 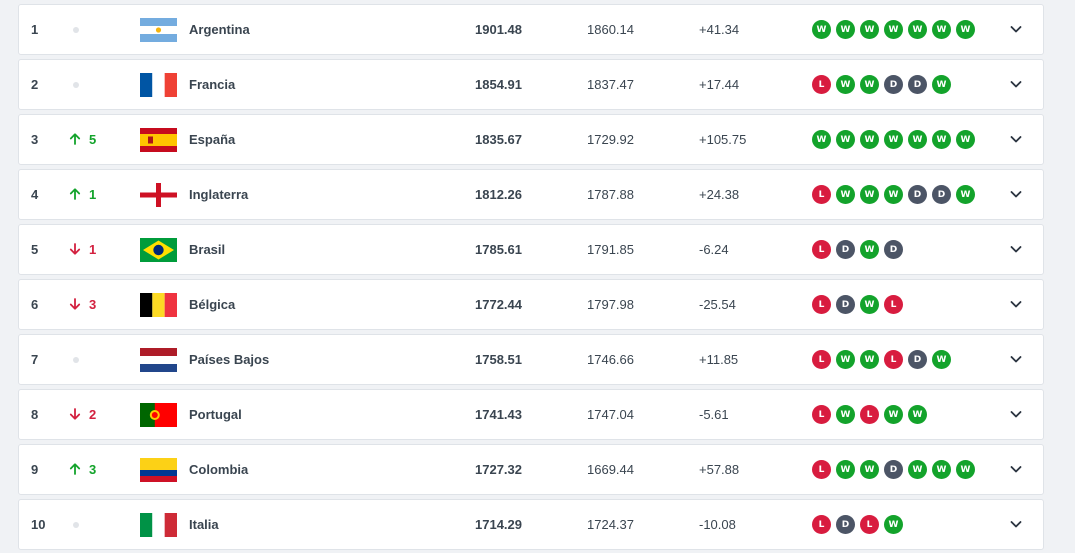 What do you see at coordinates (610, 139) in the screenshot?
I see `previous-points: 1729.92` at bounding box center [610, 139].